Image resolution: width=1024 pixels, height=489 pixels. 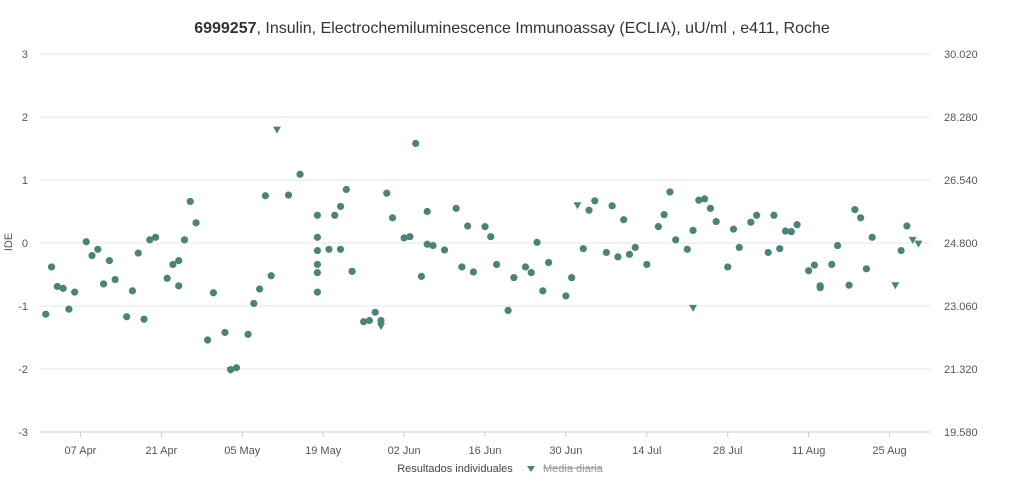 I want to click on legend-item-individual: Resultados individuales, so click(x=455, y=469).